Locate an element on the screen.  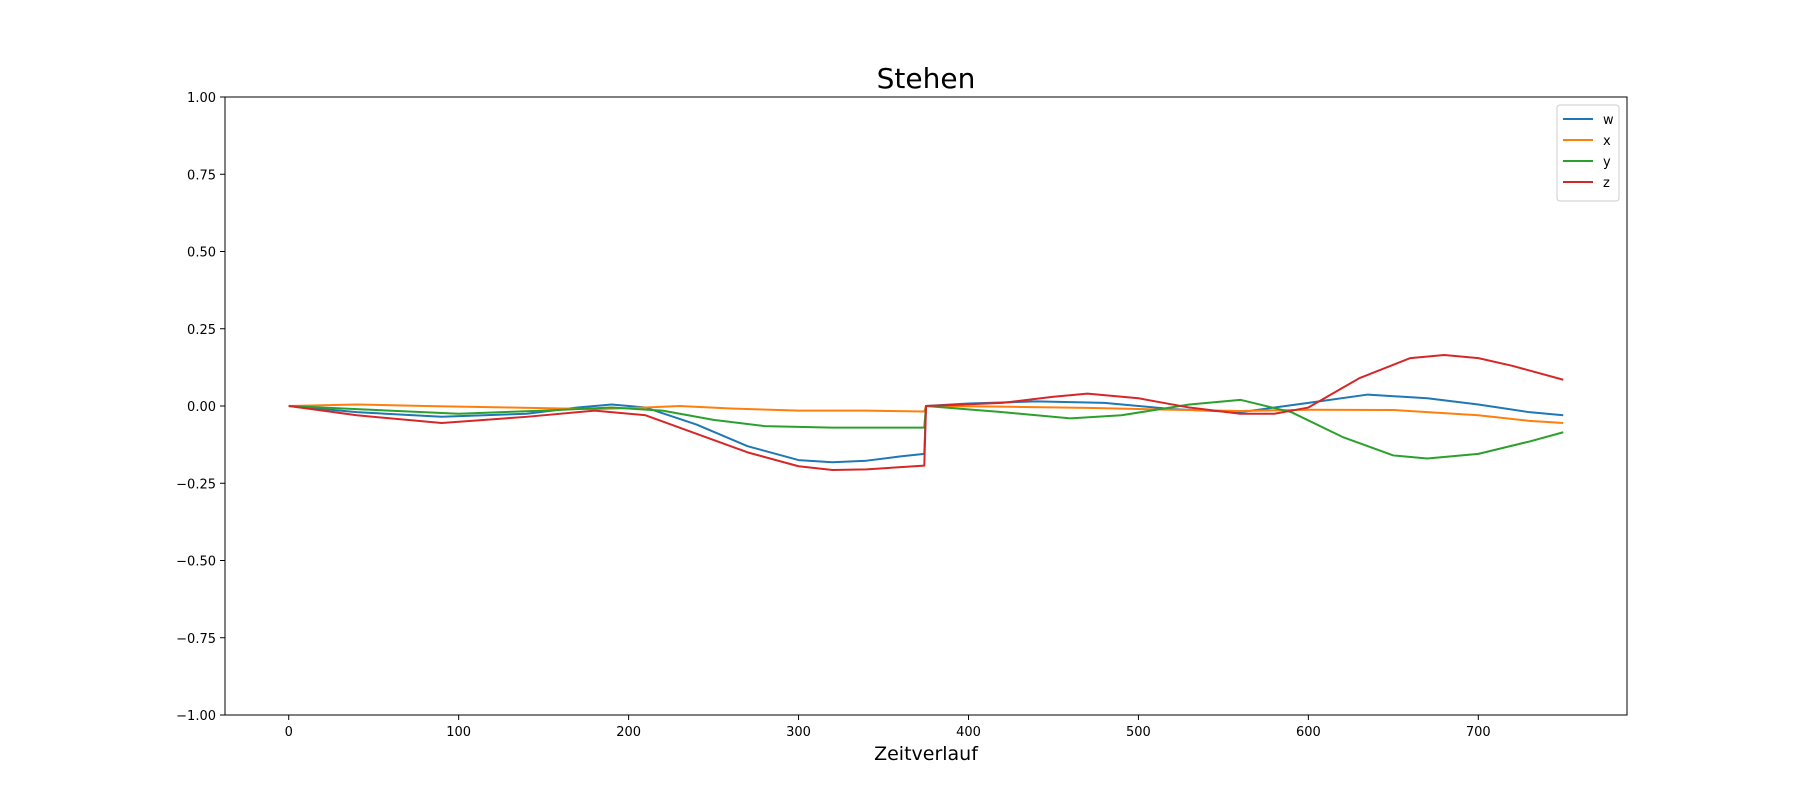
series-line-x is located at coordinates (926, 413).